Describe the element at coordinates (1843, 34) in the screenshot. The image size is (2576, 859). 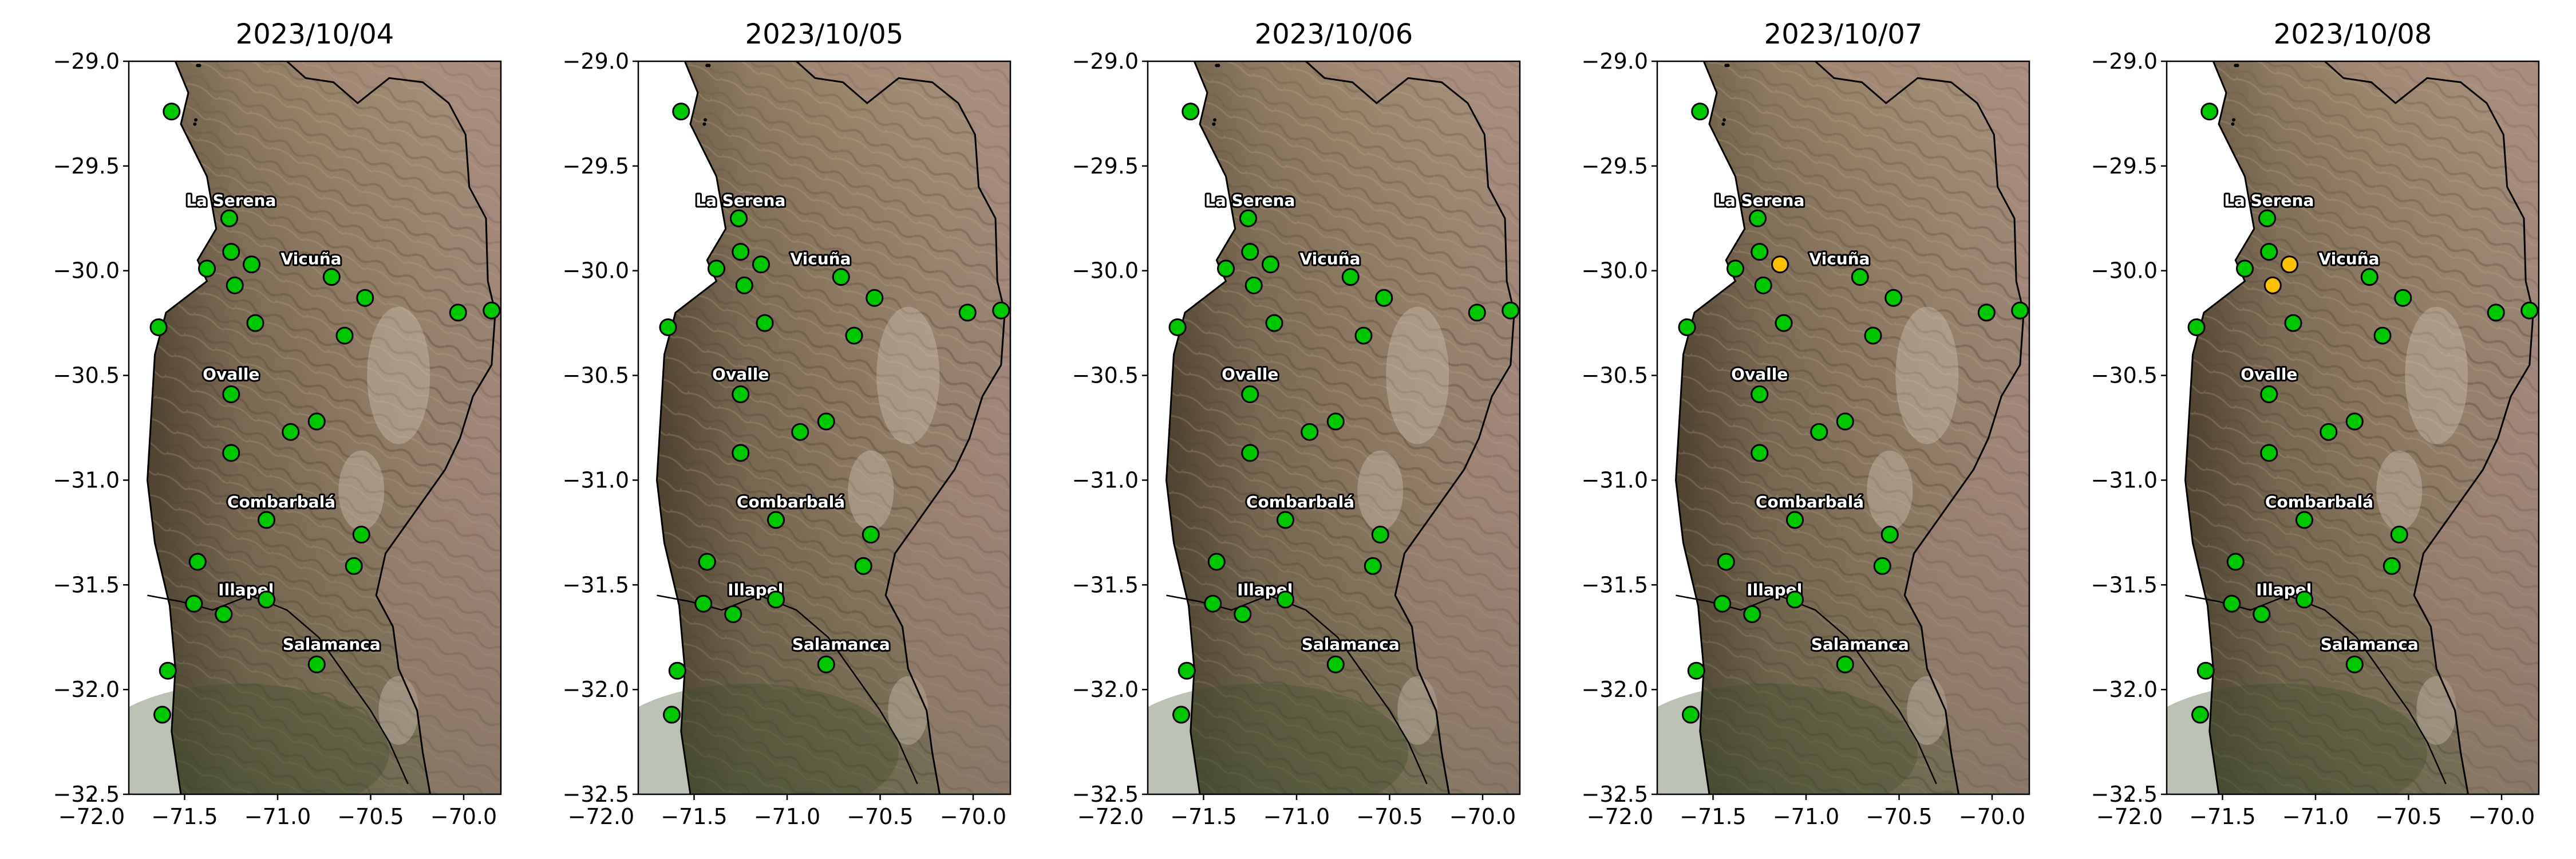
I see `panel-title: 2023/10/07` at that location.